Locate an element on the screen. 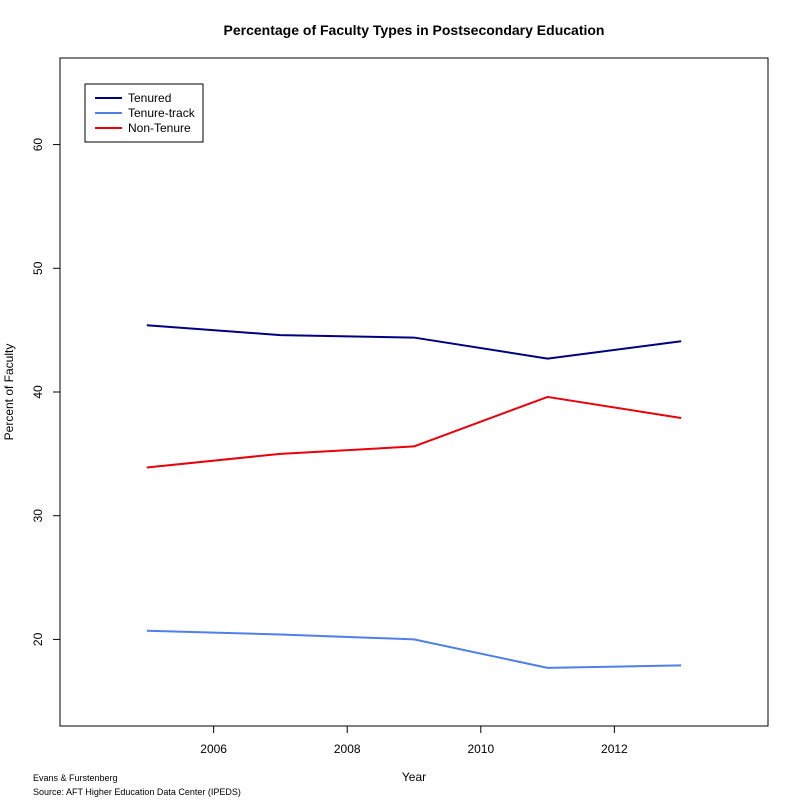 The height and width of the screenshot is (800, 800). y-tick-label: 20 is located at coordinates (38, 639).